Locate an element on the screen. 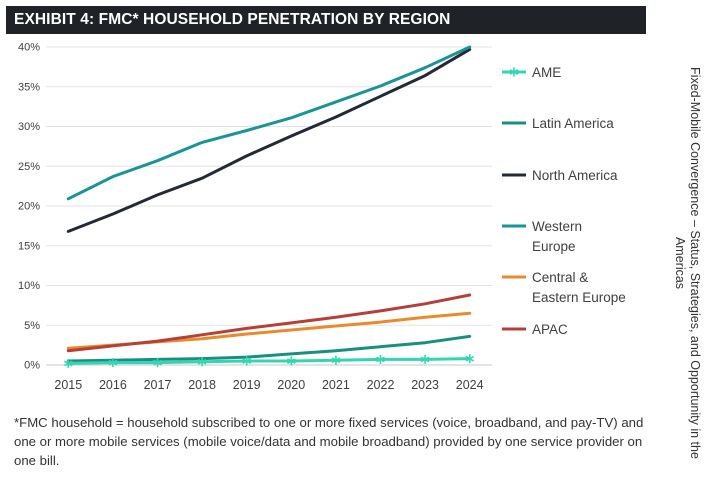 The width and height of the screenshot is (706, 480). y-tick-label: 10% is located at coordinates (29, 286).